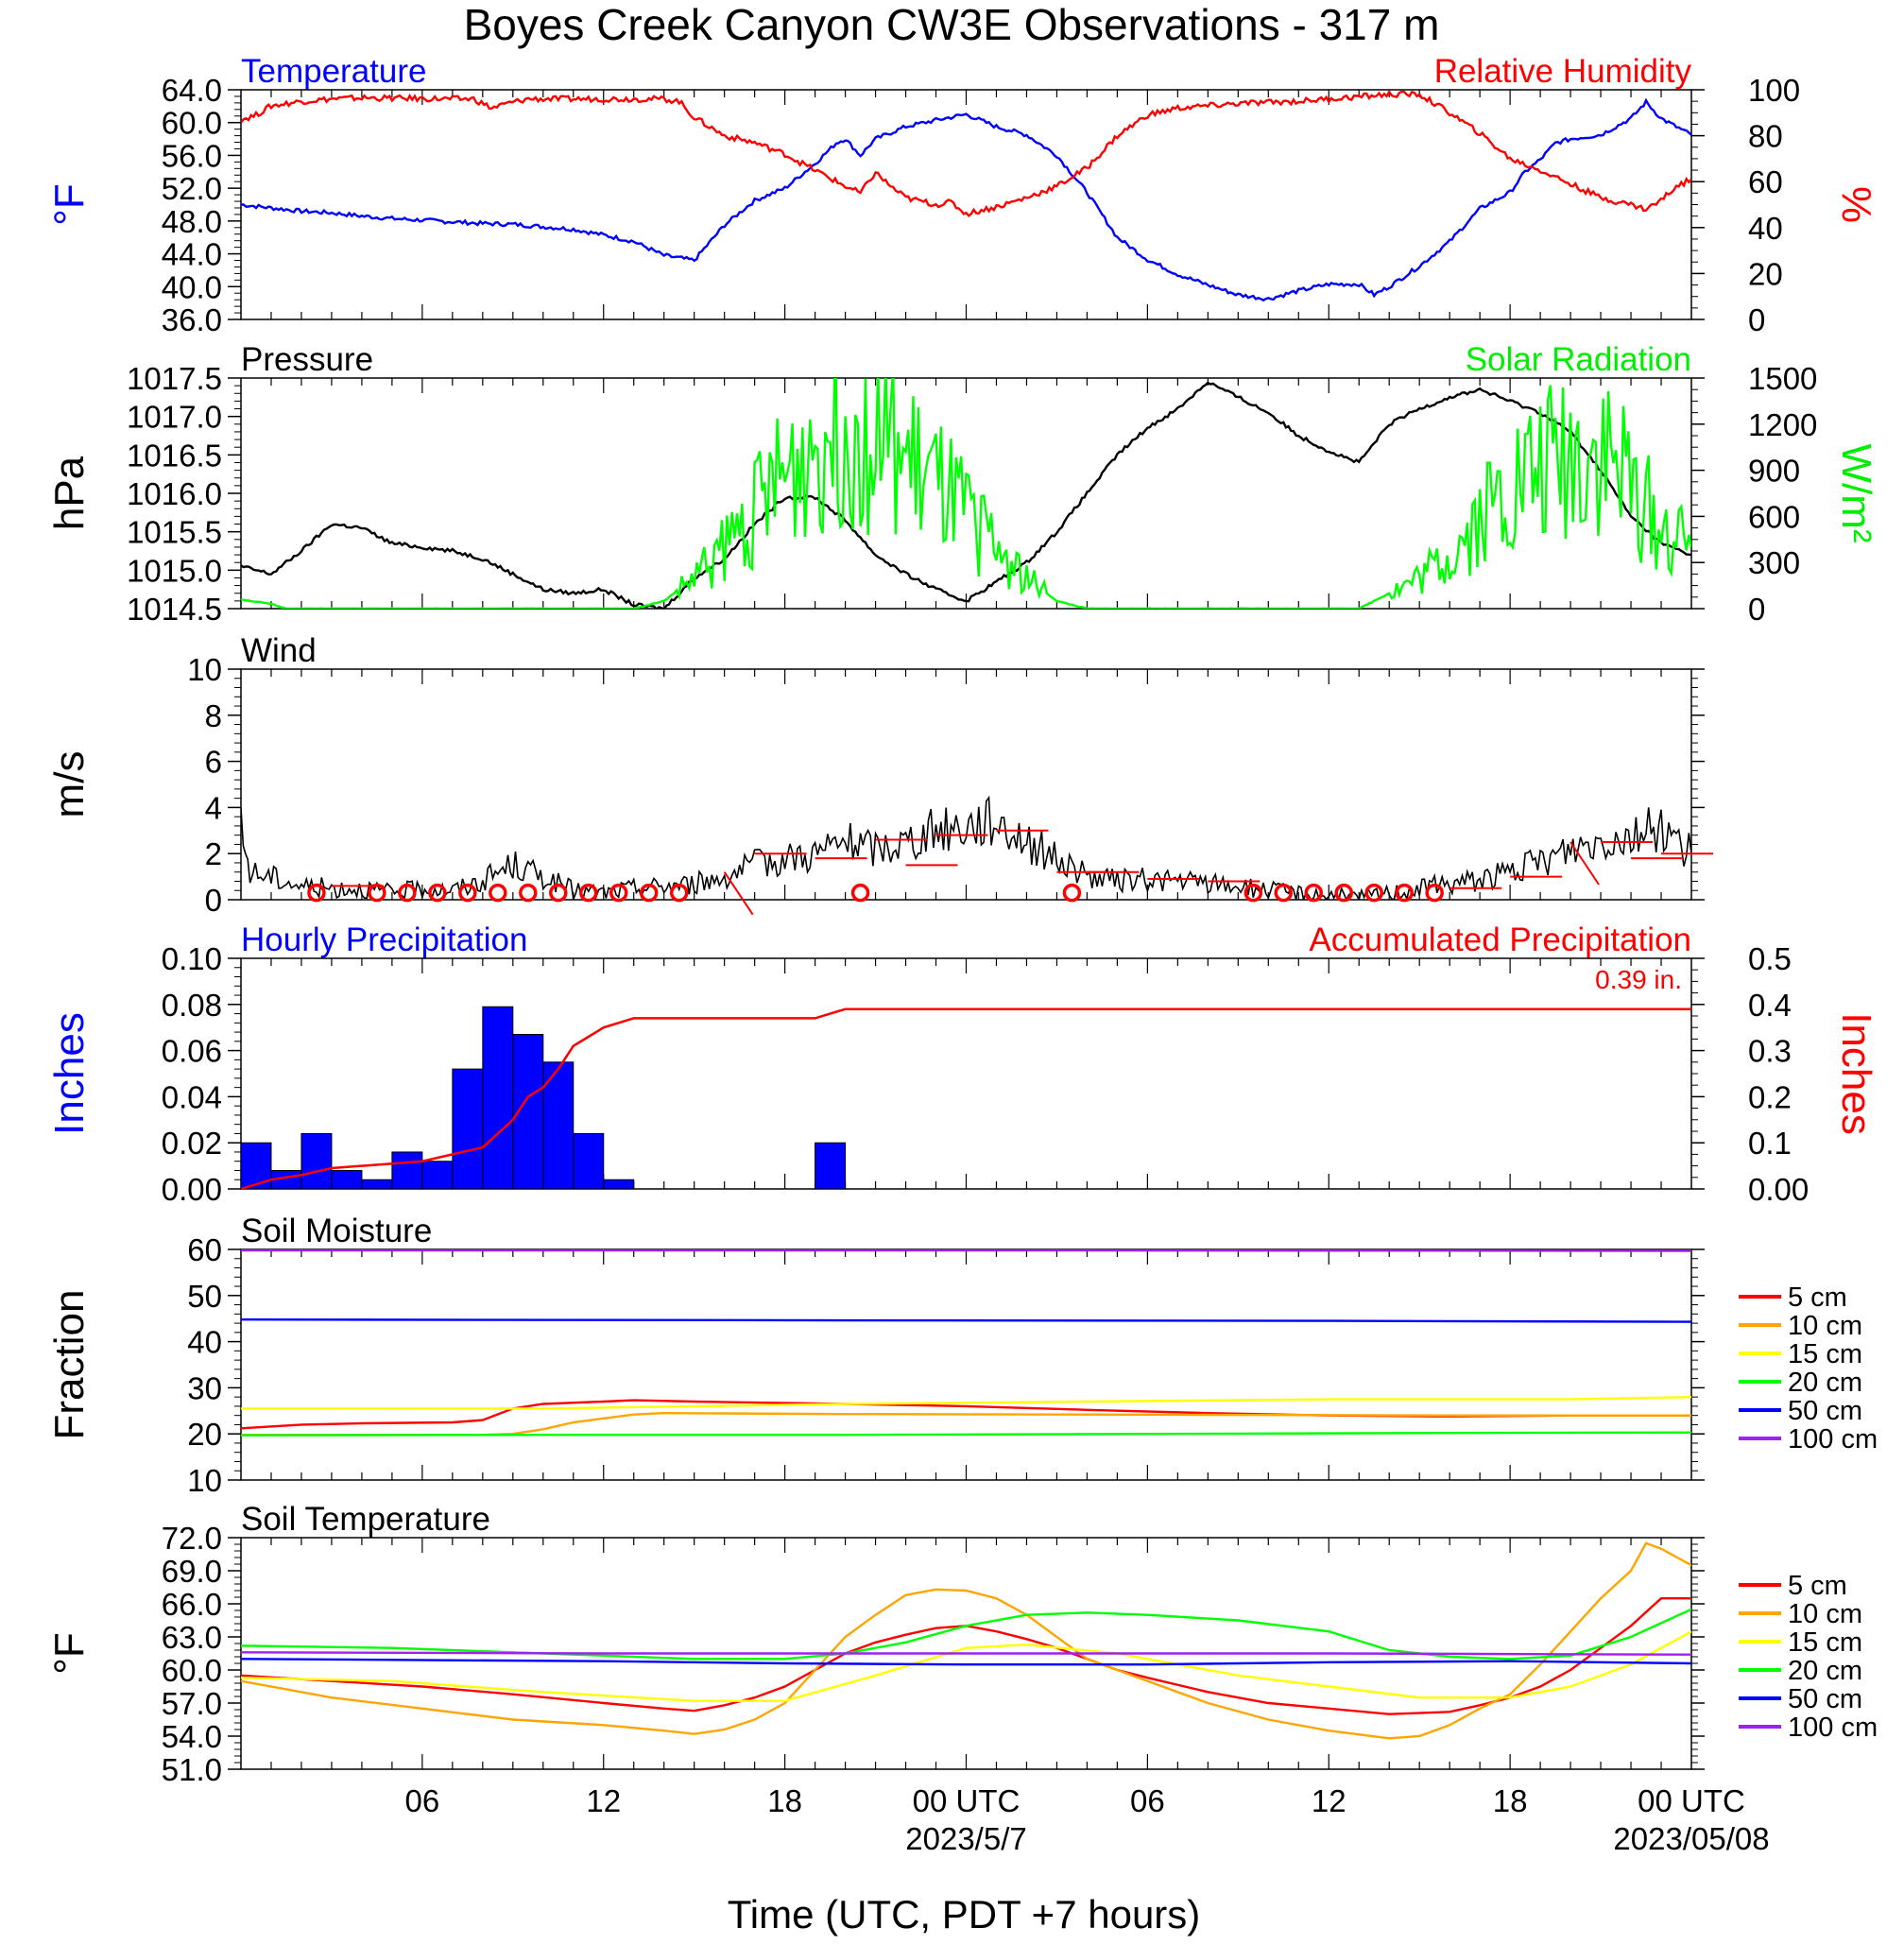 This screenshot has width=1904, height=1945. What do you see at coordinates (1691, 1800) in the screenshot?
I see `x-tick-label: 00 UTC` at bounding box center [1691, 1800].